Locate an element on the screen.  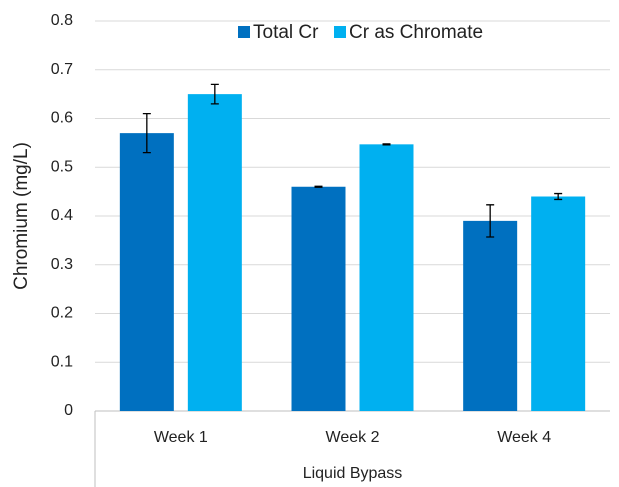
y-tick-label: 0.2 is located at coordinates (62, 313).